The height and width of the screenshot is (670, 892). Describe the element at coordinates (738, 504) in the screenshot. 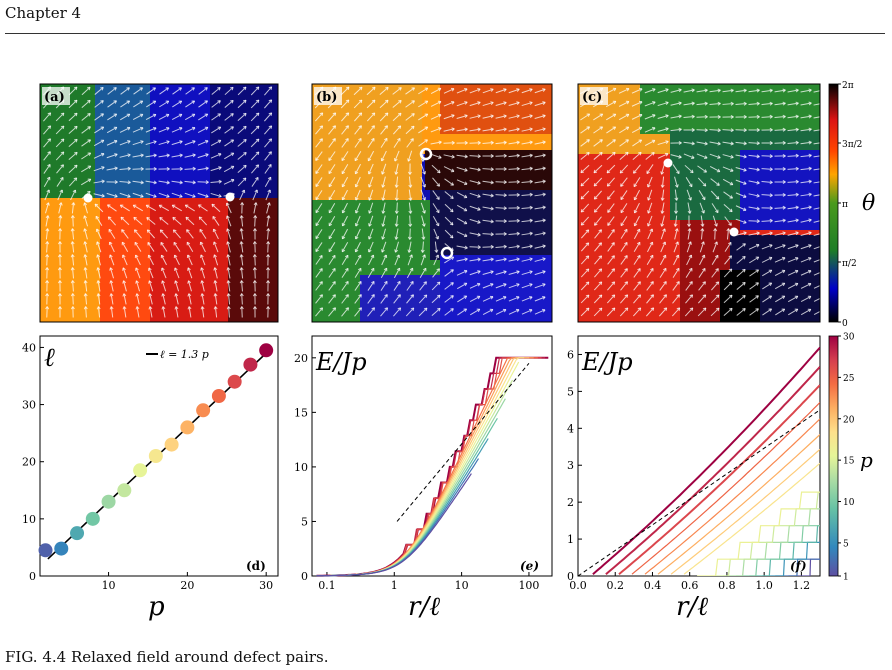

I see `energy-curve` at that location.